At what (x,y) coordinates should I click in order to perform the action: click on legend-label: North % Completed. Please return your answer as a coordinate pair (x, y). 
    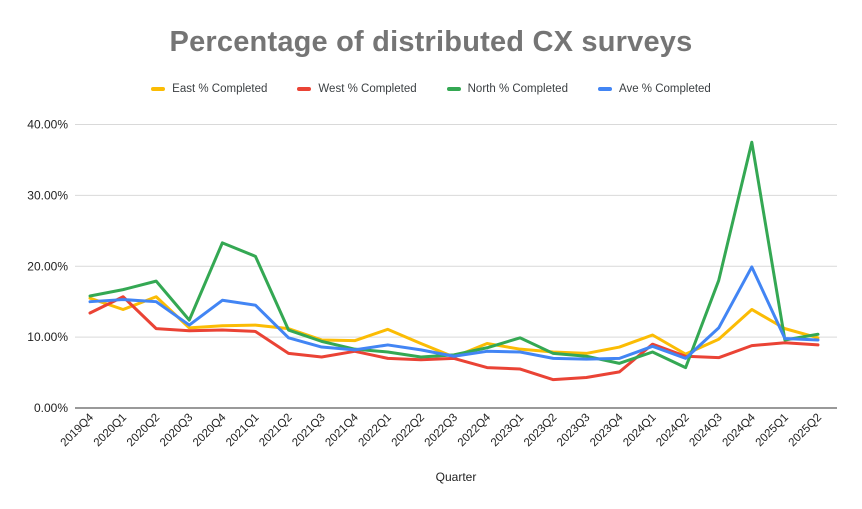
    Looking at the image, I should click on (517, 89).